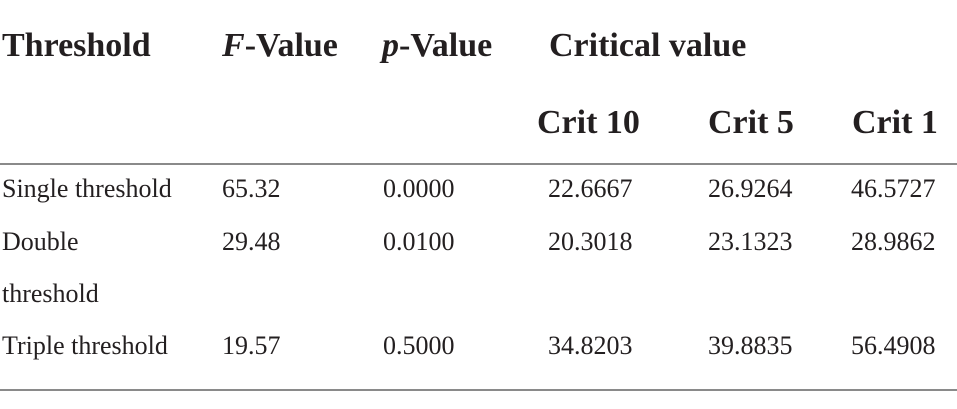 Image resolution: width=957 pixels, height=409 pixels. I want to click on header-divider, so click(478, 164).